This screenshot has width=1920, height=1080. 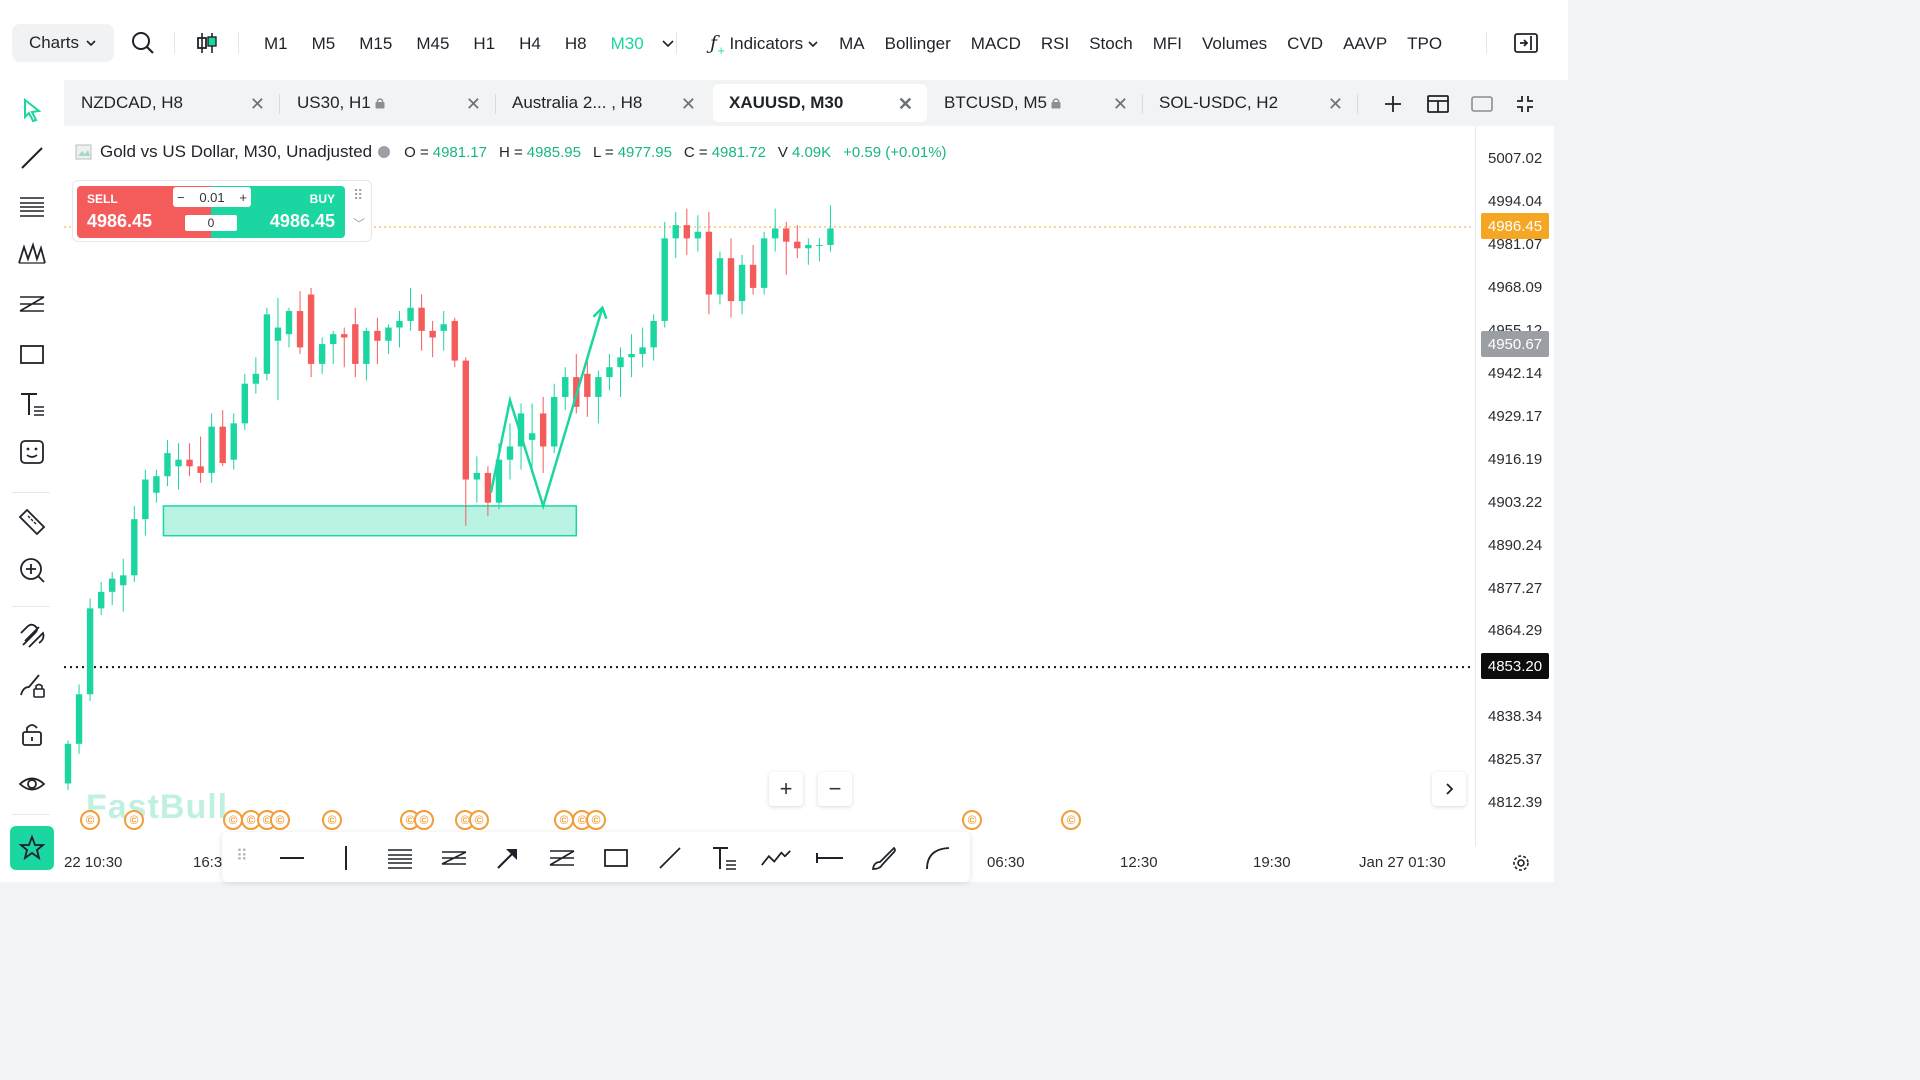 I want to click on chevron-right-icon, so click(x=1450, y=789).